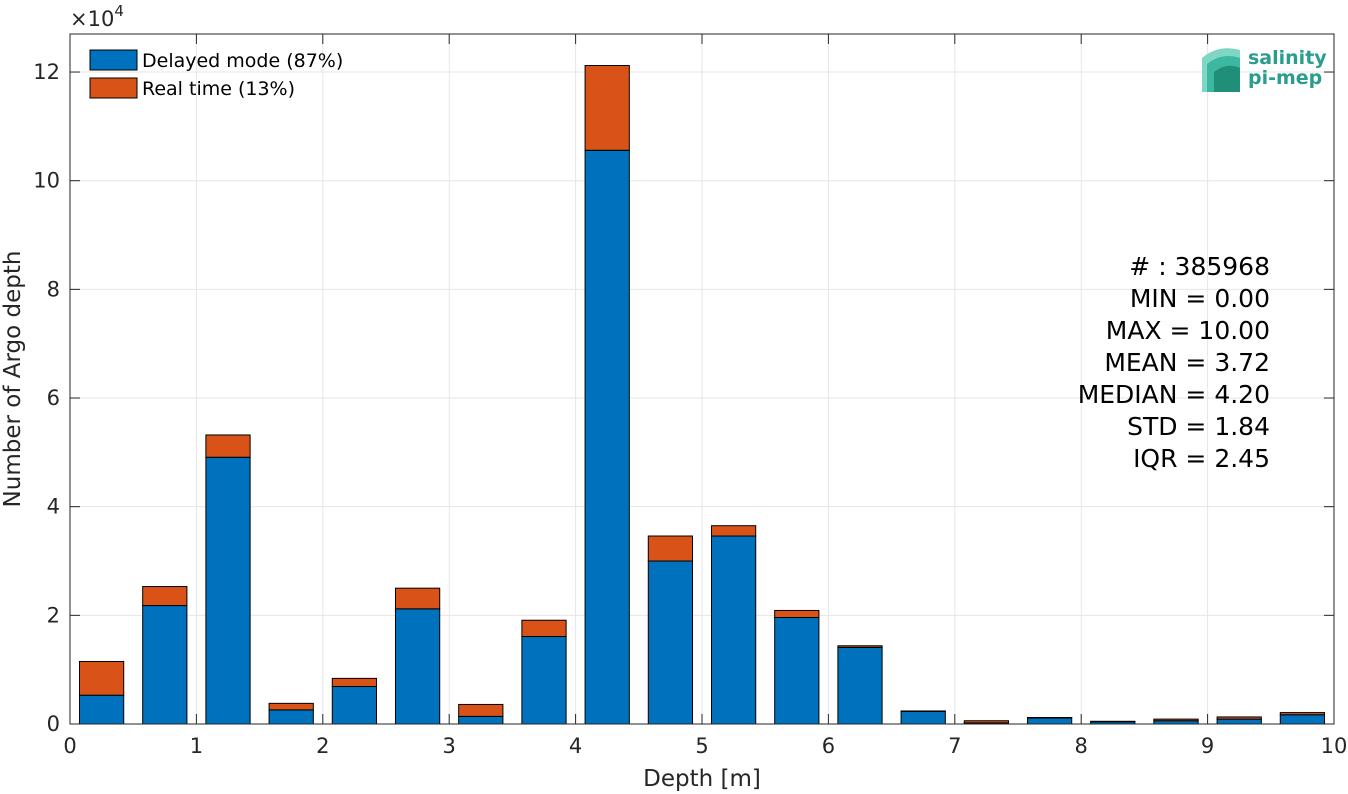 The width and height of the screenshot is (1348, 794). I want to click on x-tick-label: 6, so click(828, 746).